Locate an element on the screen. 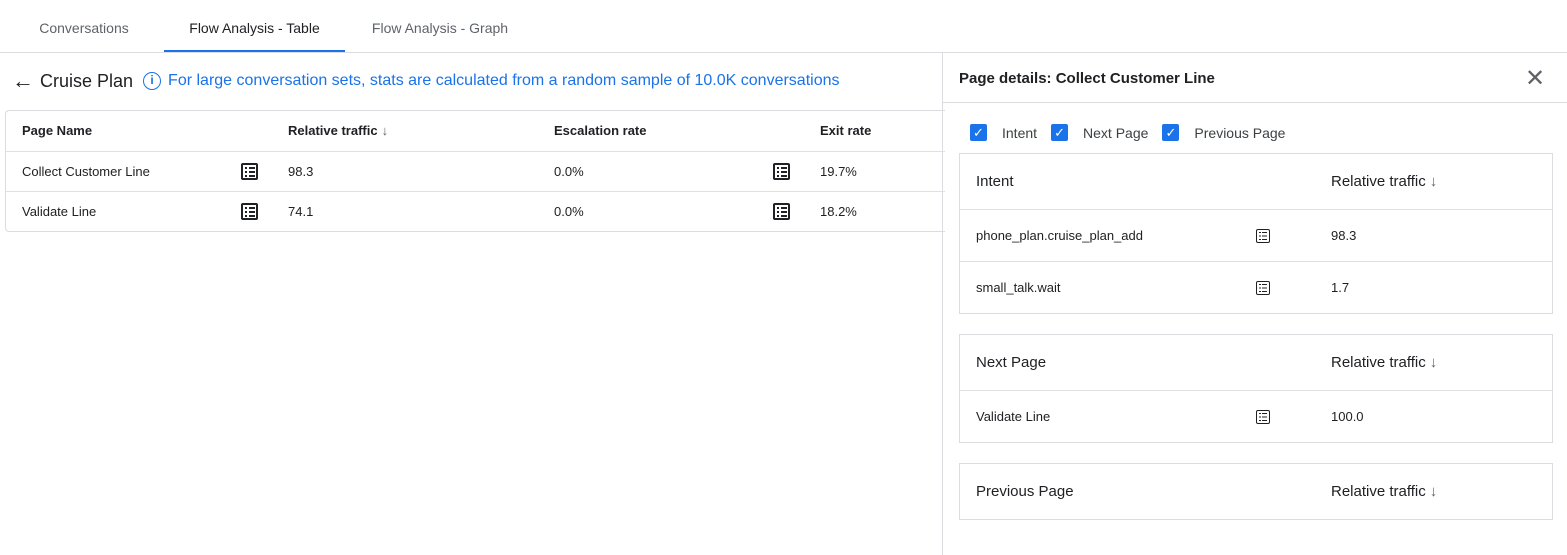 This screenshot has height=555, width=1567. back-arrow-icon: ← is located at coordinates (23, 80).